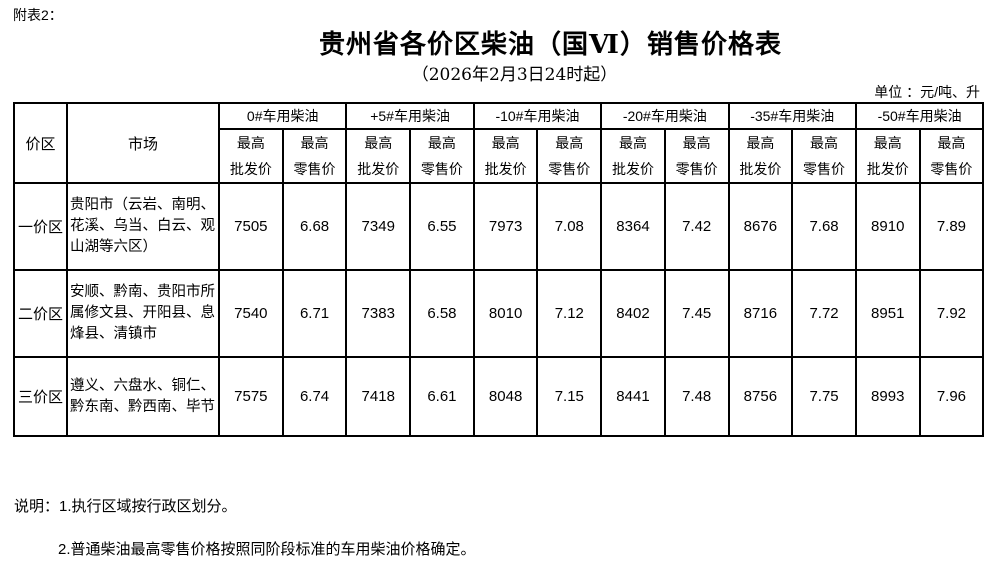 The image size is (993, 571). I want to click on page-subtitle: （2026年2月3日24时起）, so click(514, 75).